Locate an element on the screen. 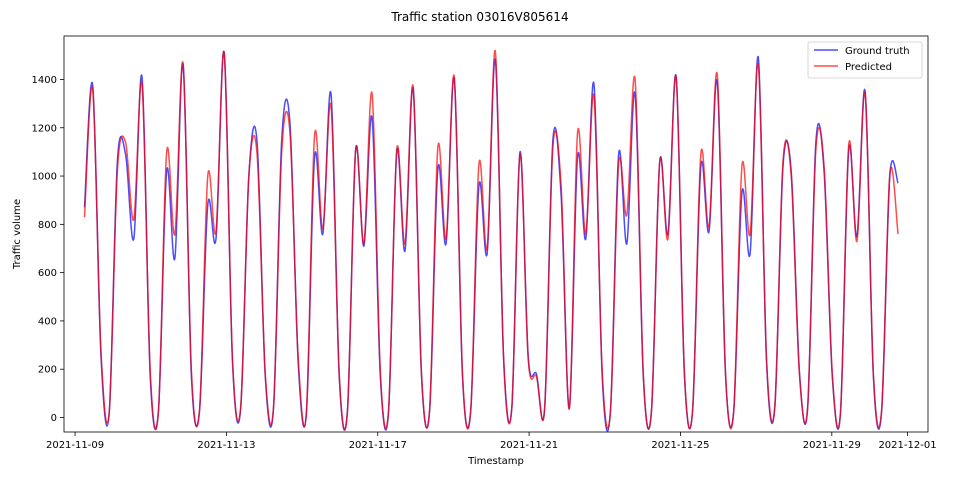 The width and height of the screenshot is (960, 480). y-tick-label: 800 is located at coordinates (47, 225).